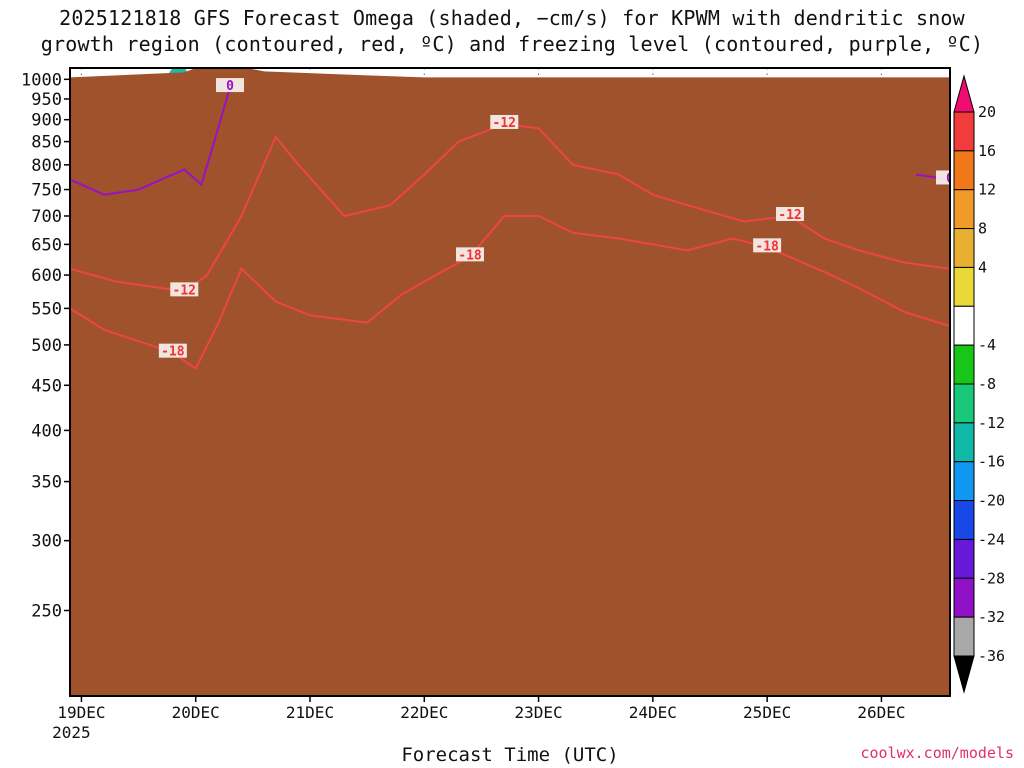 The height and width of the screenshot is (768, 1024). Describe the element at coordinates (424, 712) in the screenshot. I see `x-tick-label: 22DEC` at that location.